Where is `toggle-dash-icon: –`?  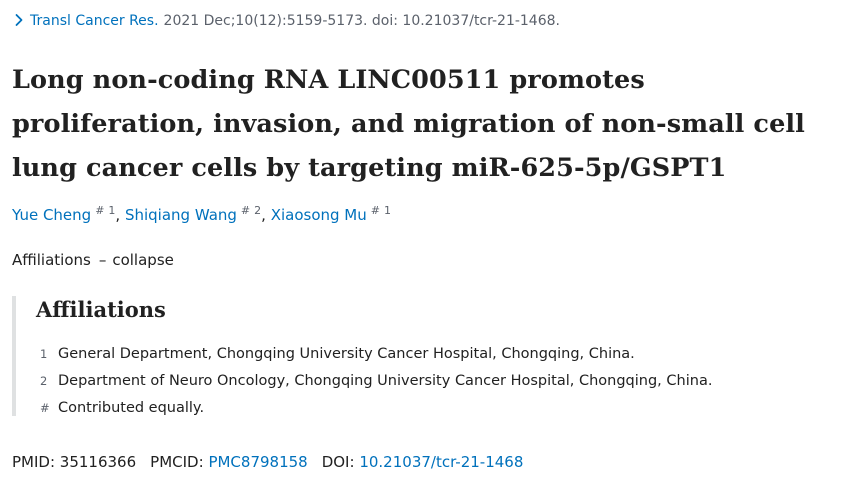 toggle-dash-icon: – is located at coordinates (102, 260).